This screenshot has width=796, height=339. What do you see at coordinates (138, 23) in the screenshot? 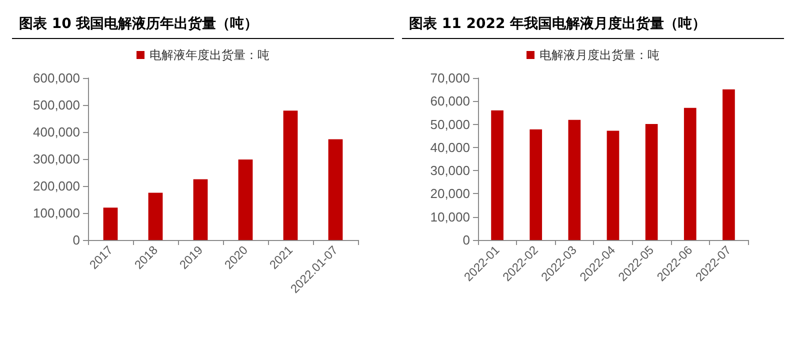
I see `chart-title: 图表 10 我国电解液历年出货量（吨）` at bounding box center [138, 23].